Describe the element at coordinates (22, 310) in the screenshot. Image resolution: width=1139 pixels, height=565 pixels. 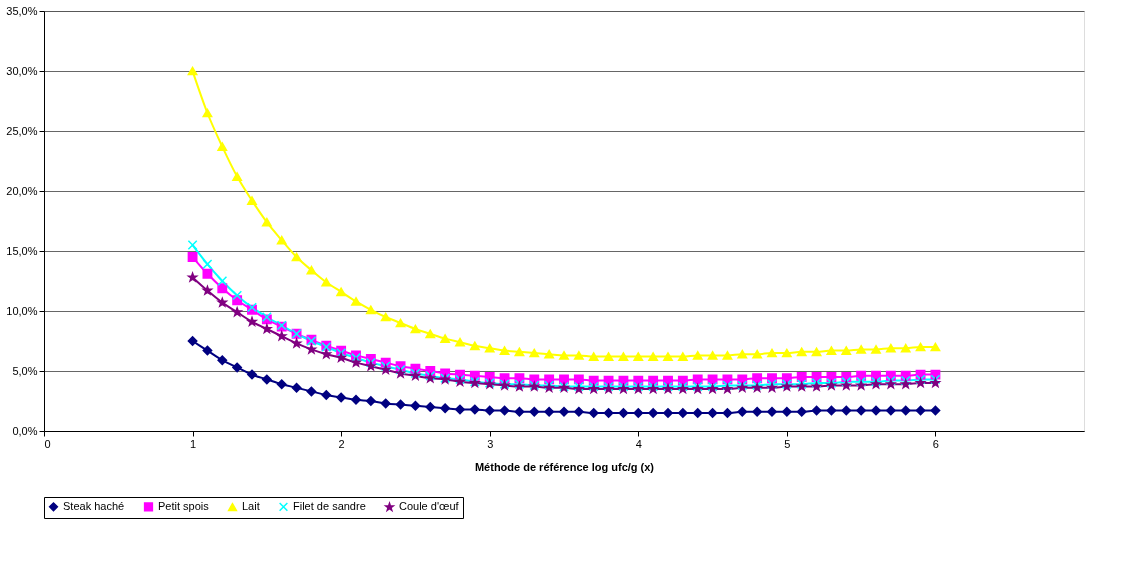
I see `y-tick-label: 10,0%` at that location.